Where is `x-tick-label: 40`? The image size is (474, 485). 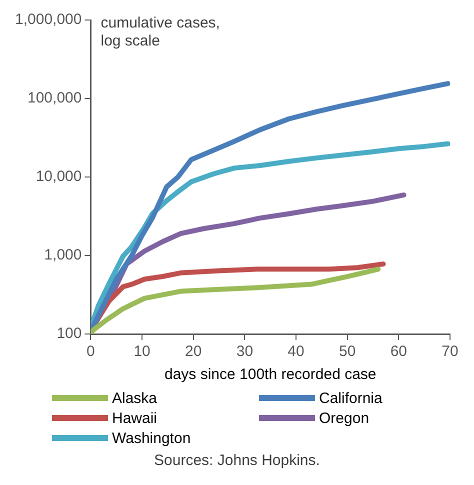
x-tick-label: 40 is located at coordinates (296, 351).